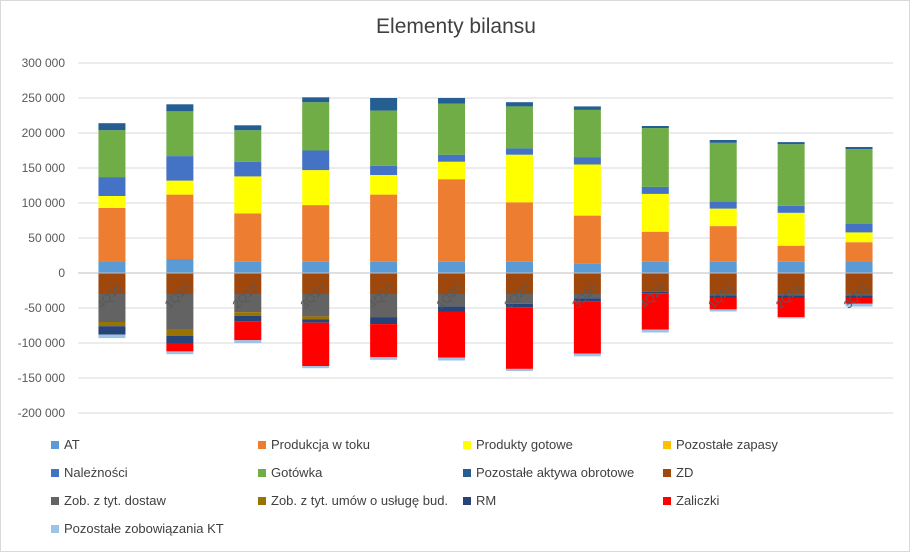 The height and width of the screenshot is (553, 910). I want to click on y-tick-label: 250 000, so click(44, 98).